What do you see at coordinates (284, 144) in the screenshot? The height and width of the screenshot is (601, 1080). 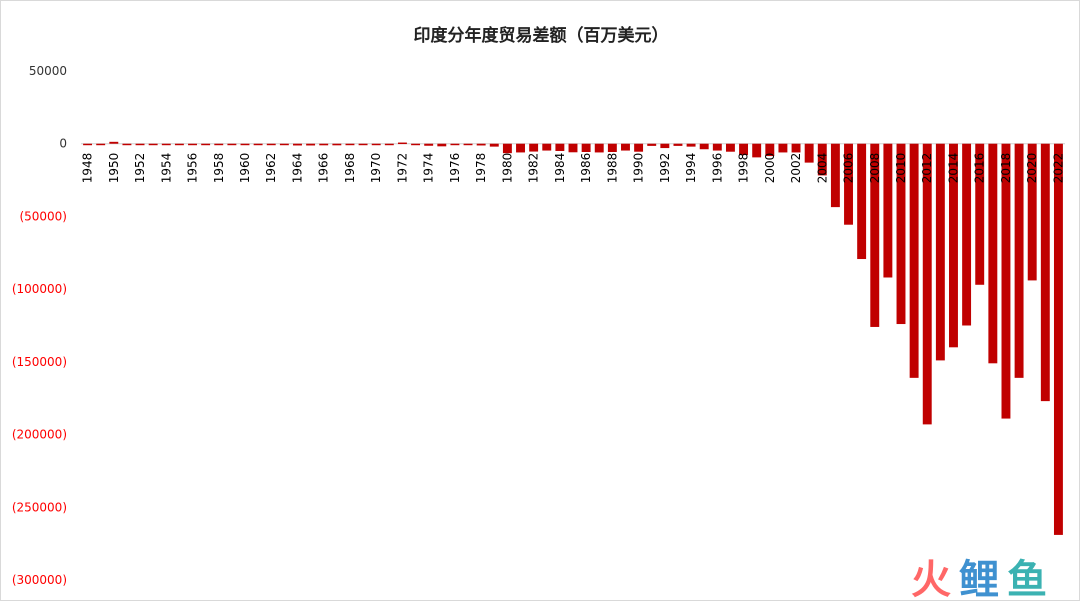 I see `bar-1963` at bounding box center [284, 144].